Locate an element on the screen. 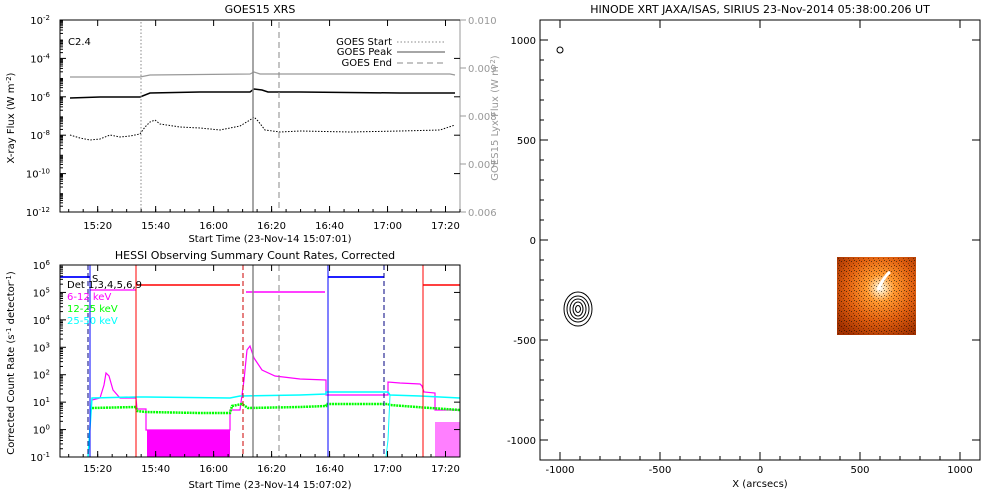  hessi-25-50kev-series is located at coordinates (274, 424).